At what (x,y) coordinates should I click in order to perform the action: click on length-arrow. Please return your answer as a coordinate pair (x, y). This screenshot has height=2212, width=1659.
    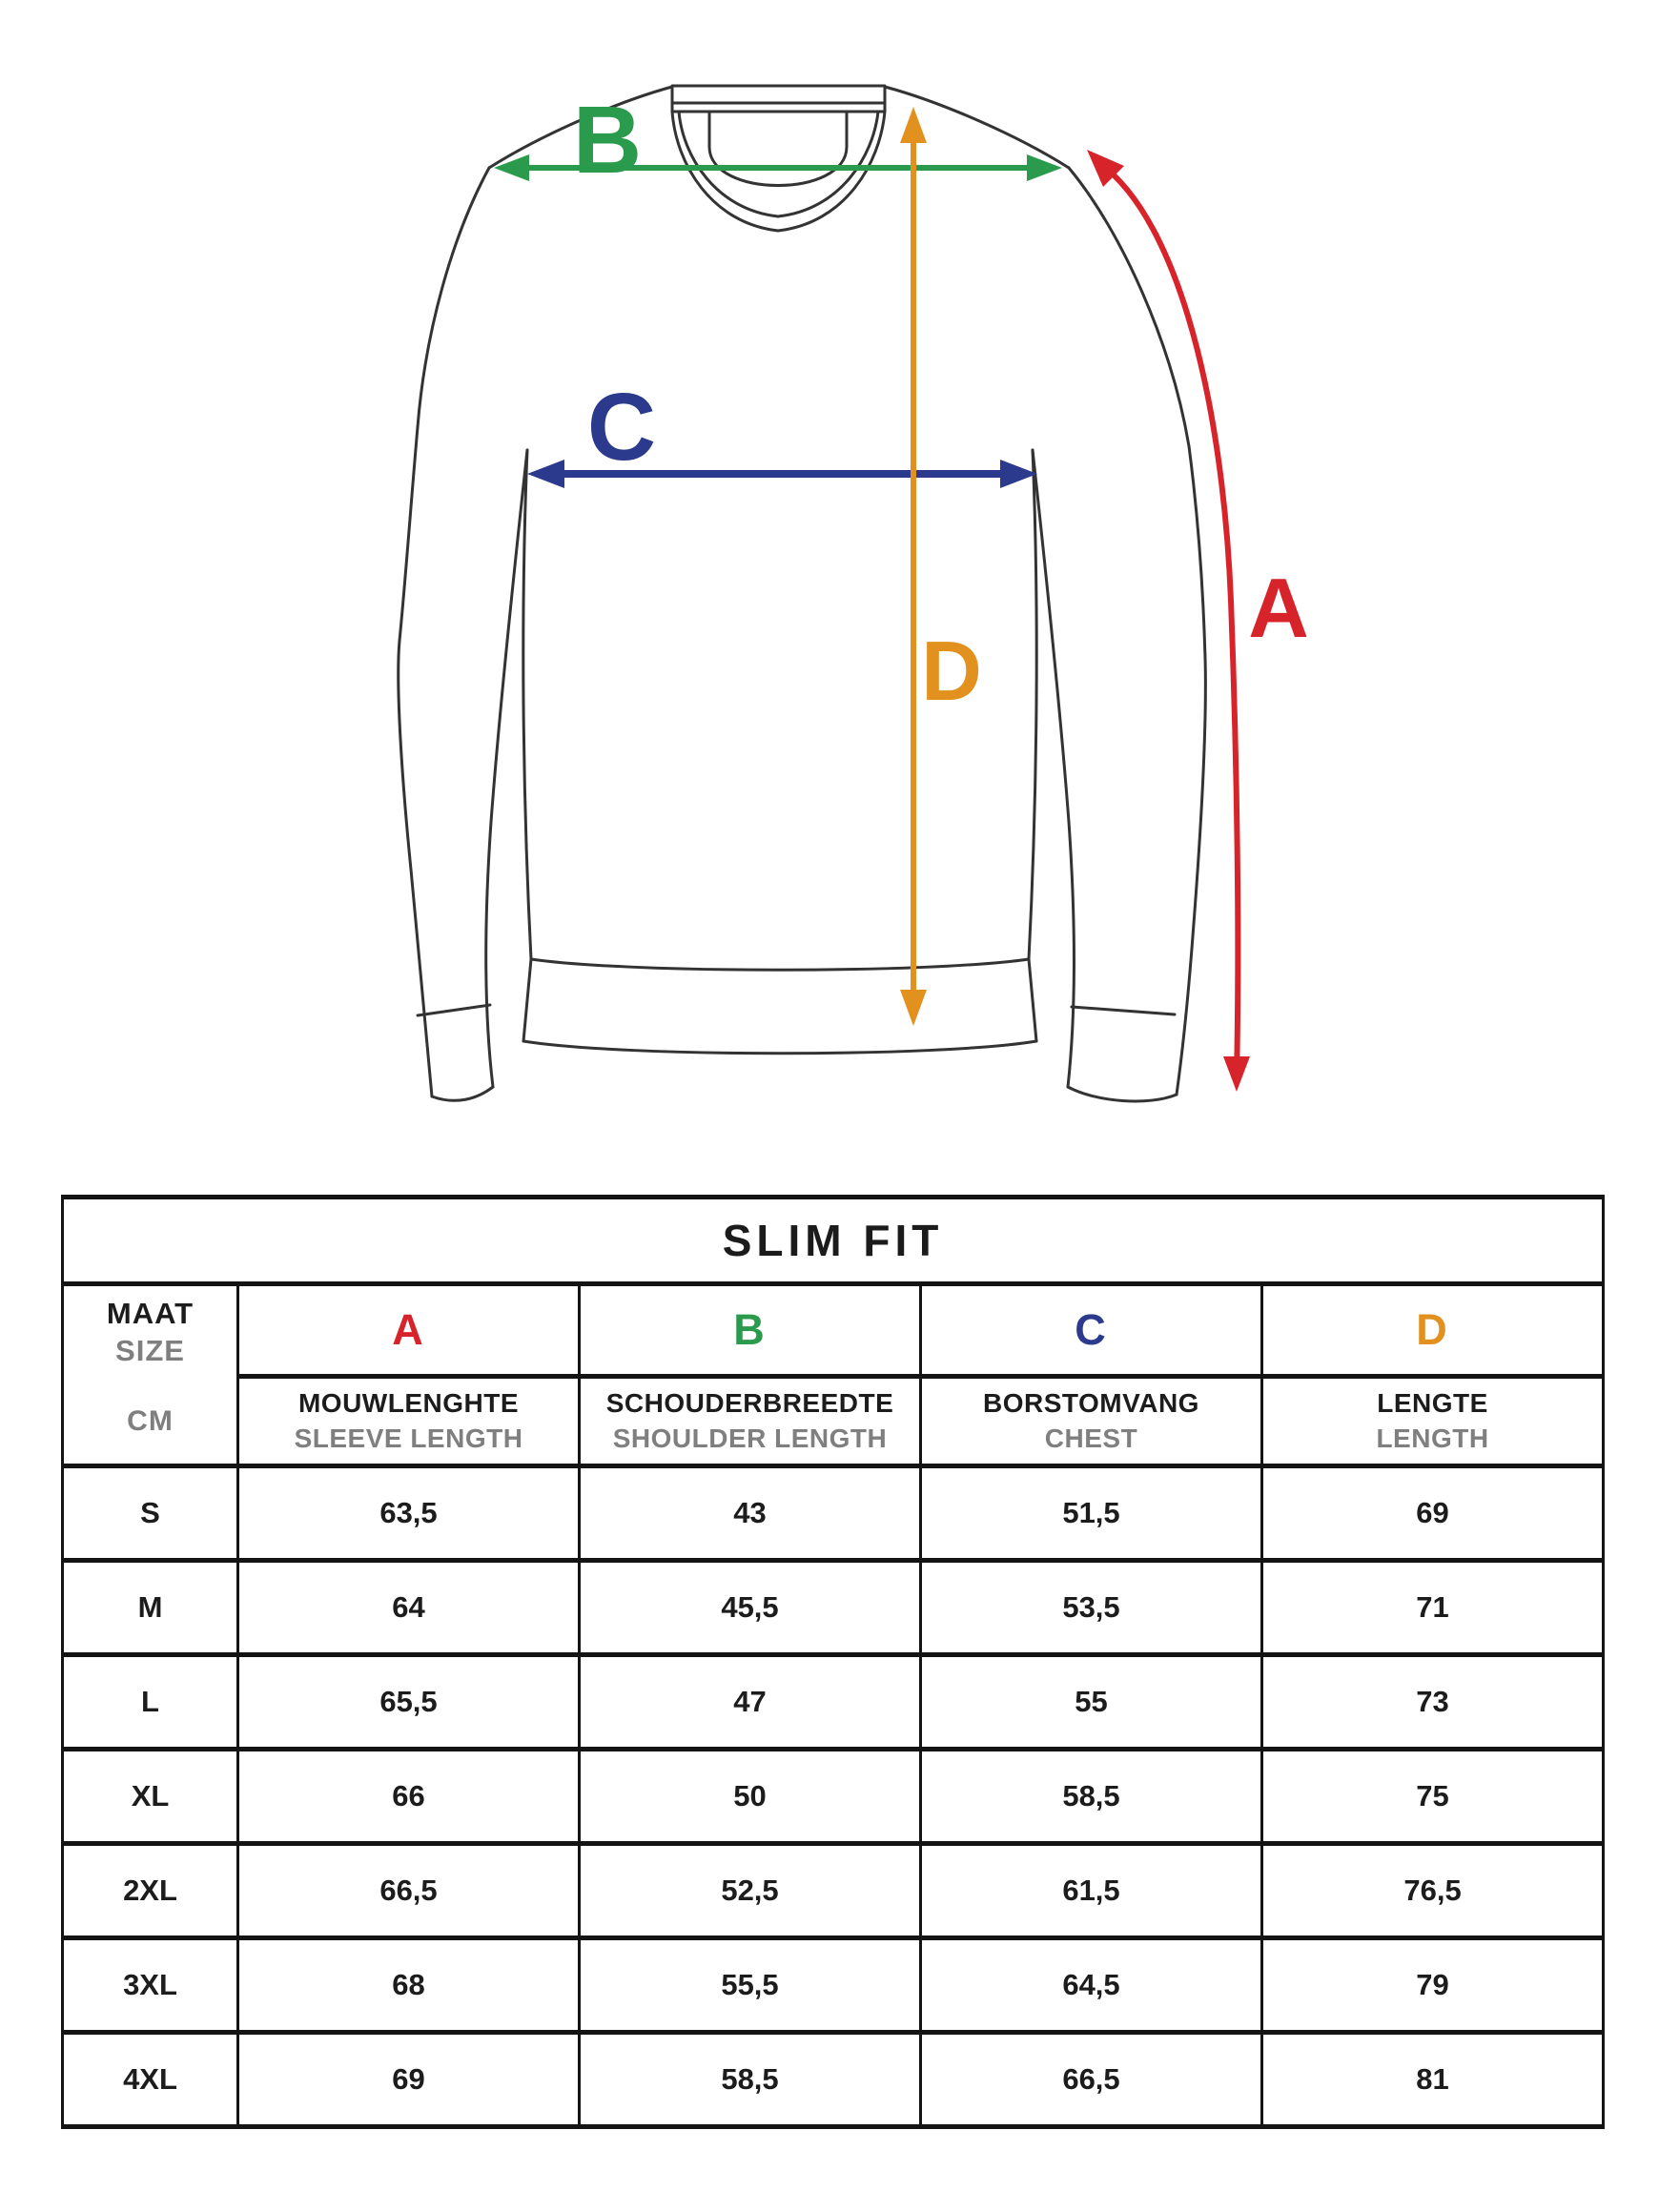
    Looking at the image, I should click on (913, 566).